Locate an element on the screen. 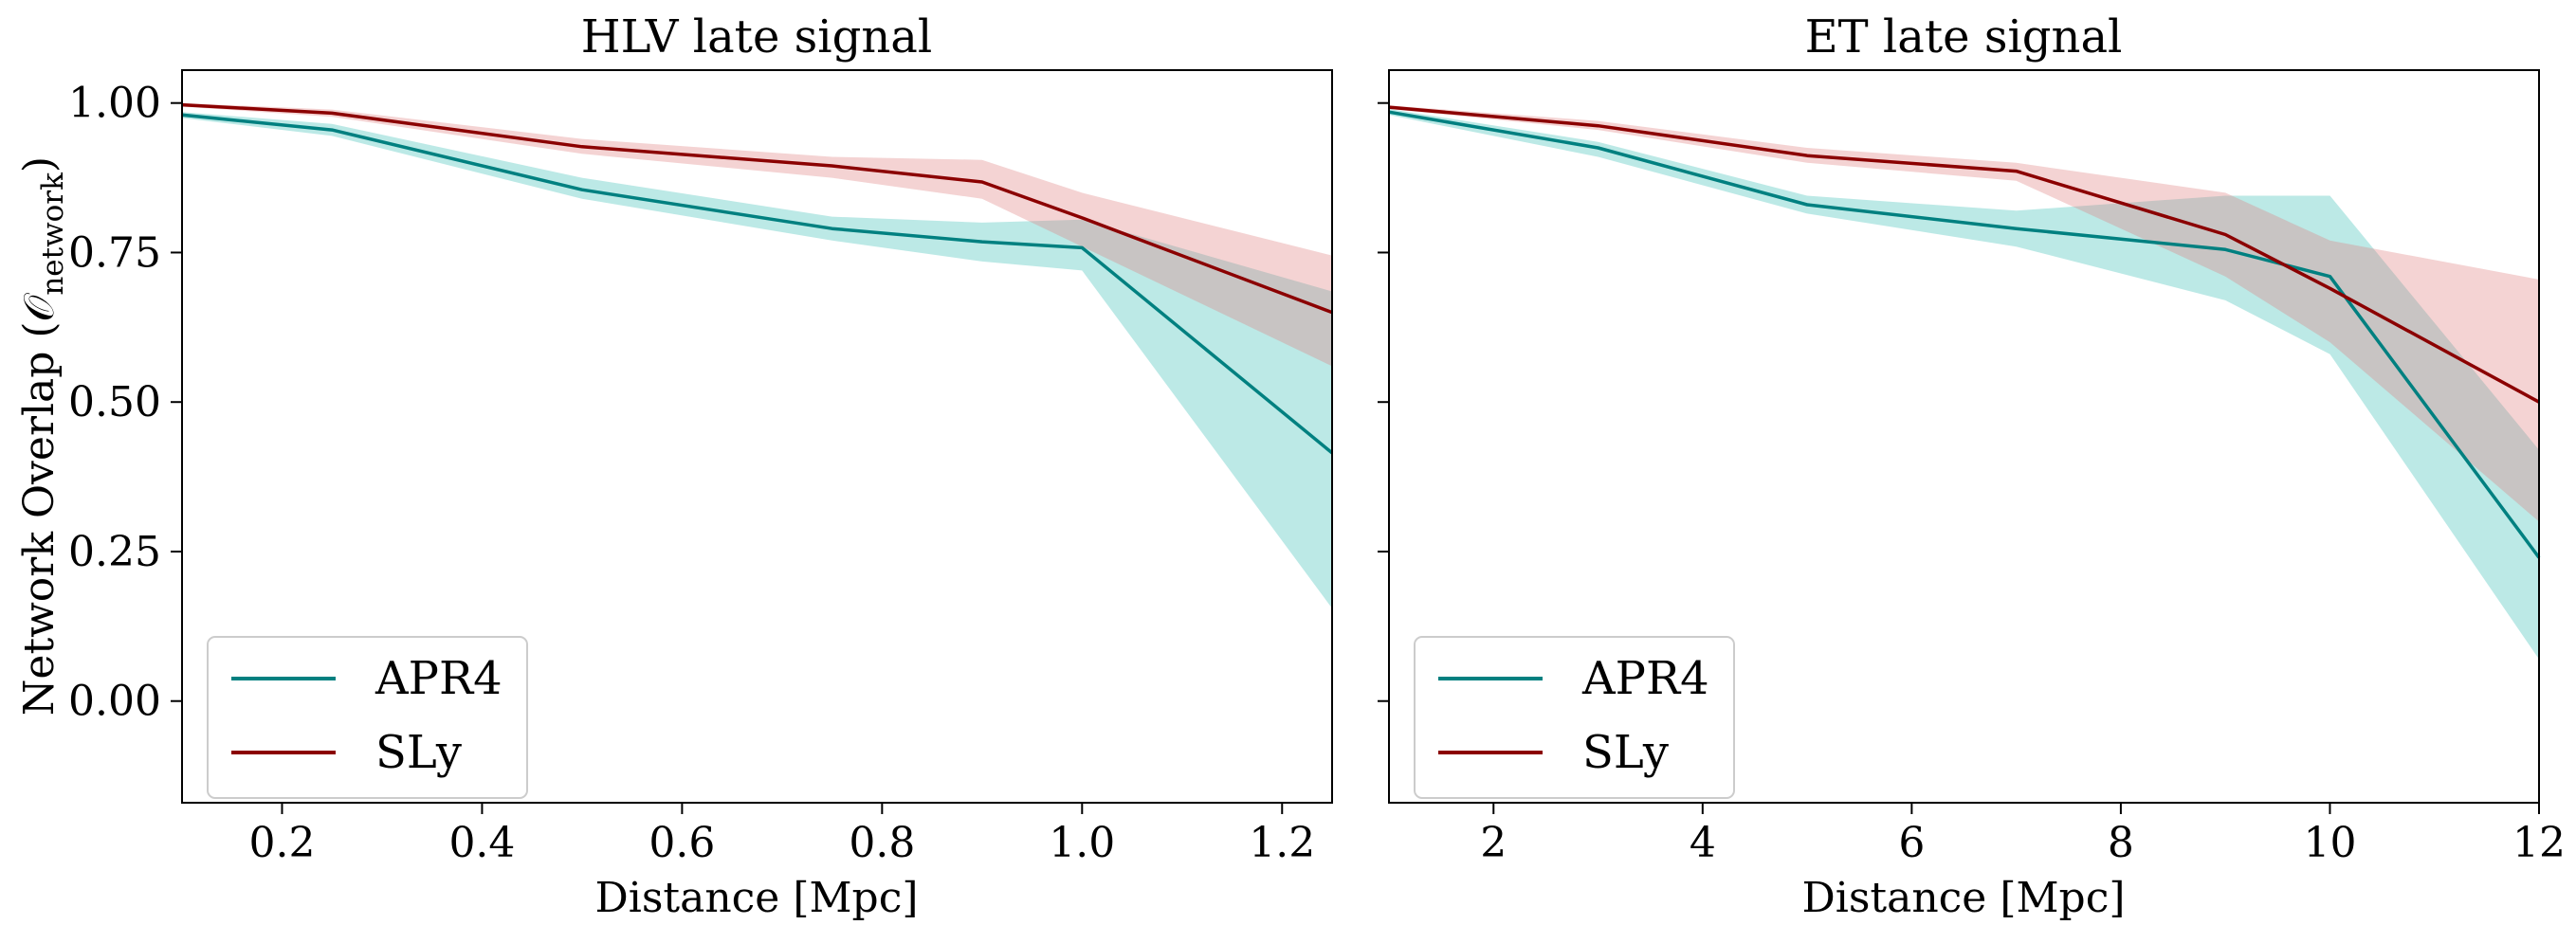 This screenshot has width=2576, height=943. x-tick-label: 10 is located at coordinates (2329, 843).